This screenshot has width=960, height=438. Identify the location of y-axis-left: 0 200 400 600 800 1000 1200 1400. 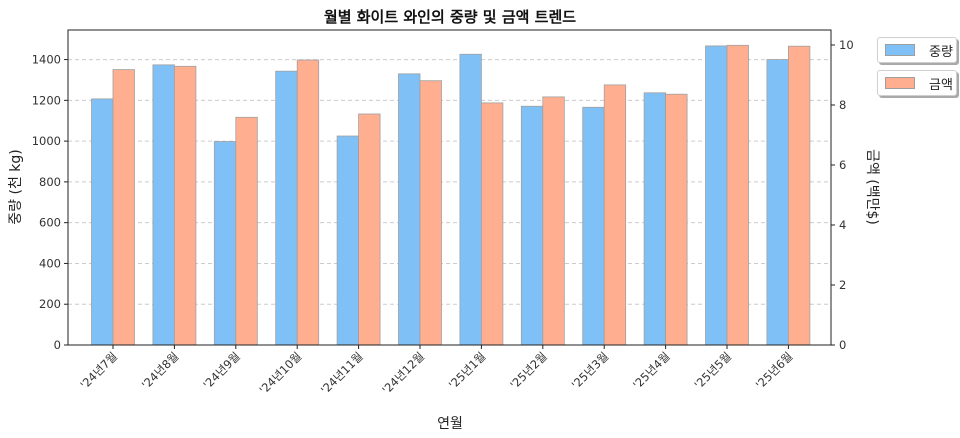
(50, 202).